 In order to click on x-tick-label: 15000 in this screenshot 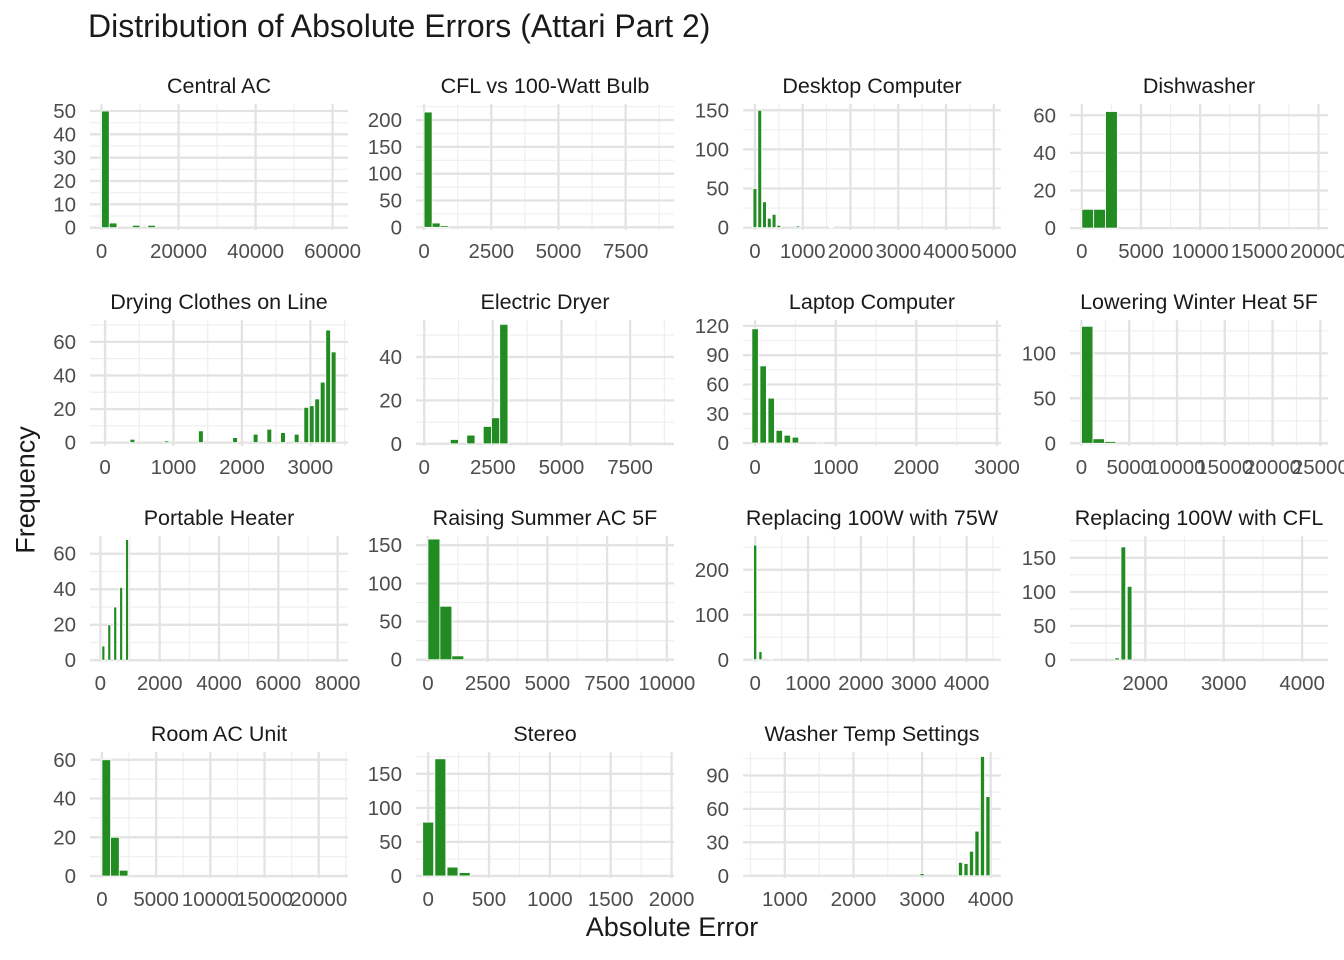, I will do `click(264, 899)`.